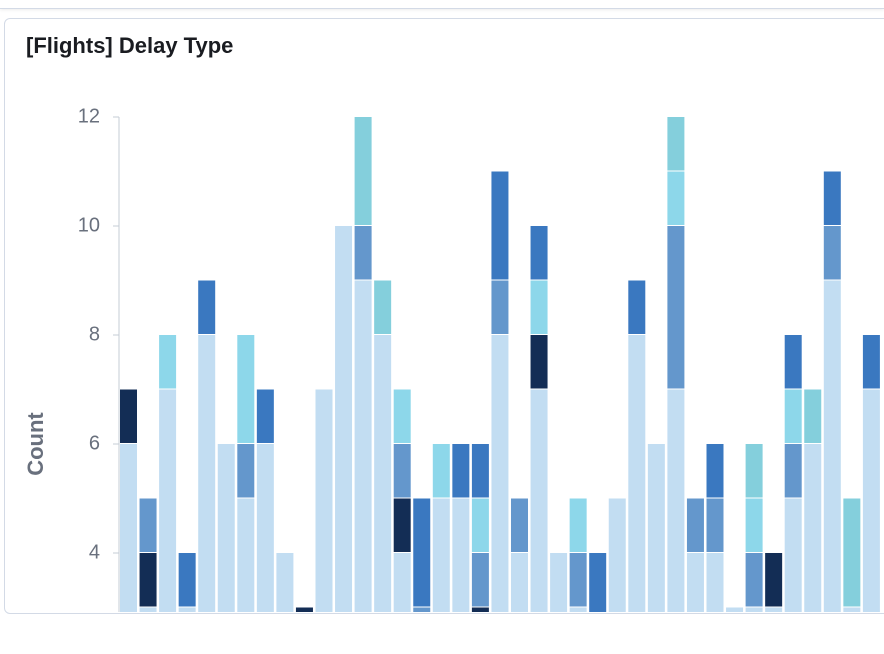 The width and height of the screenshot is (884, 654). I want to click on y-tick-label: 8, so click(94, 334).